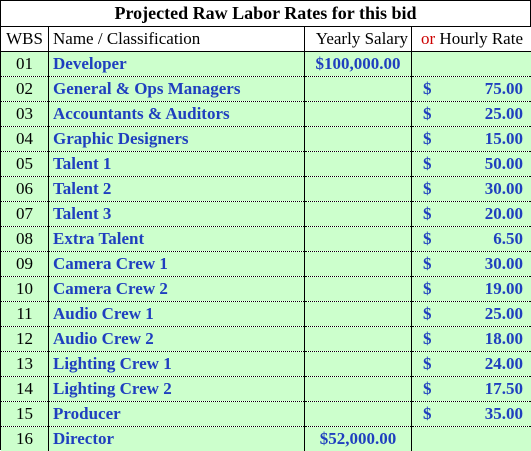 The image size is (531, 451). I want to click on classification-cell: Talent 2, so click(177, 189).